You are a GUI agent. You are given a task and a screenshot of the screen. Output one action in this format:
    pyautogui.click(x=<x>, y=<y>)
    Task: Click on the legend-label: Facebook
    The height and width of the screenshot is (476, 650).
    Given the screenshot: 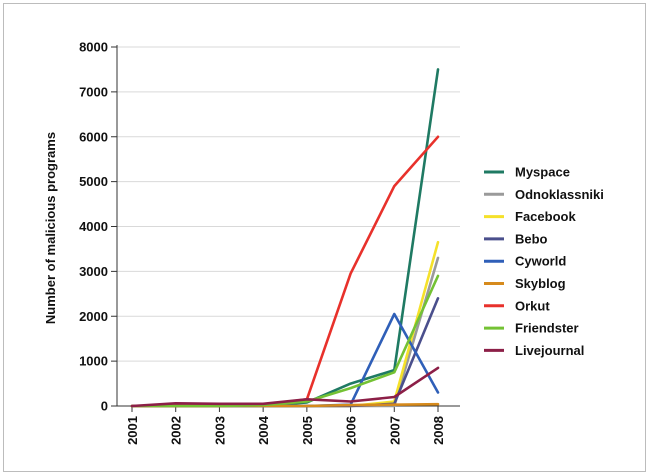 What is the action you would take?
    pyautogui.click(x=545, y=216)
    